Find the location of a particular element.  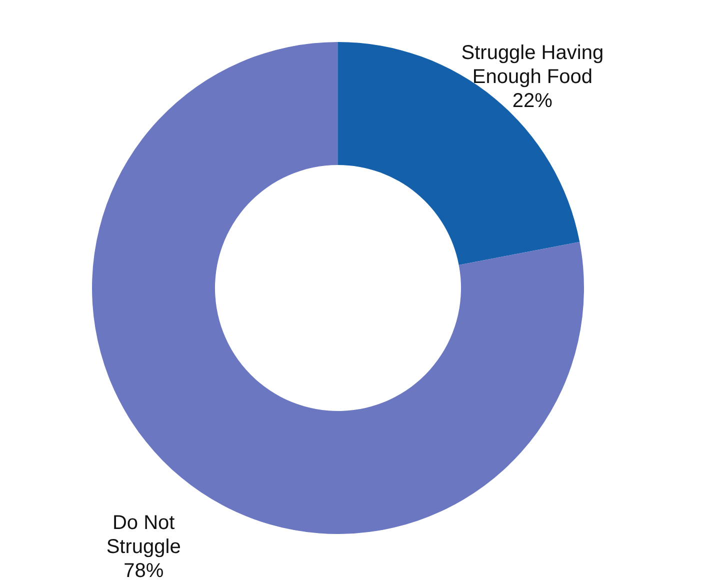

data-label: 78% is located at coordinates (144, 570).